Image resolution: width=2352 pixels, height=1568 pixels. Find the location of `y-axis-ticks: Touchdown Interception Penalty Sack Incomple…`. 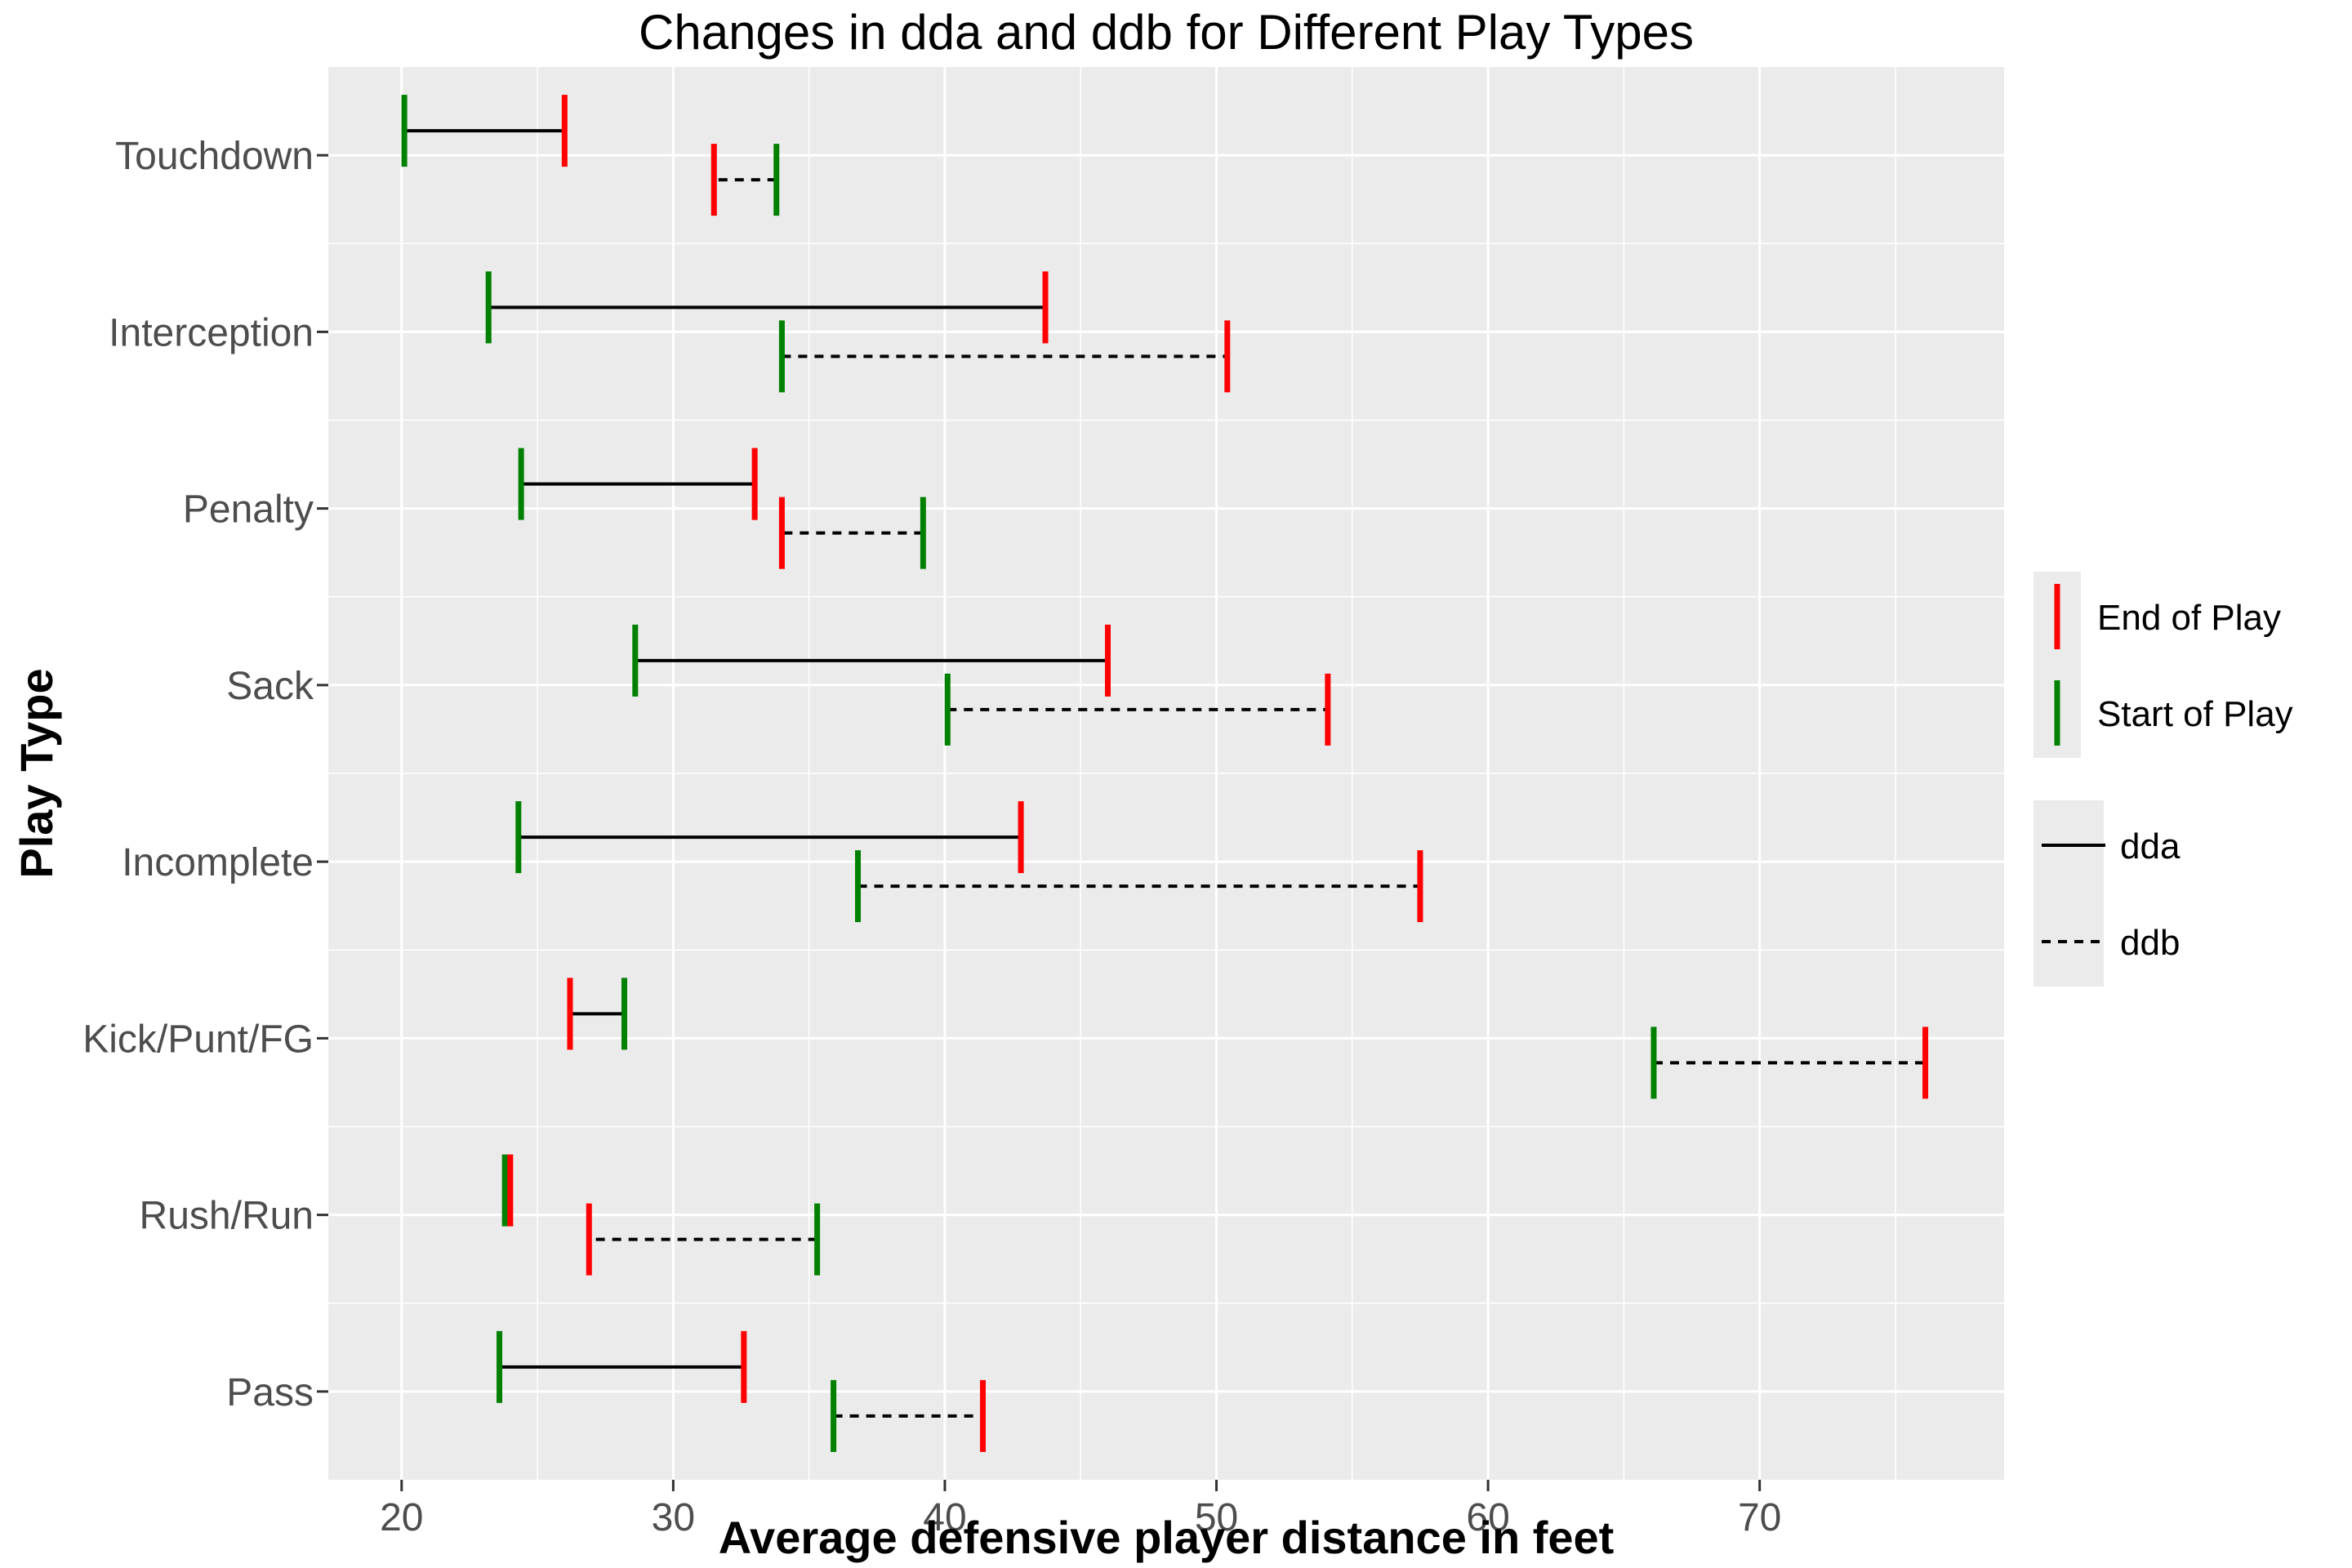

y-axis-ticks: Touchdown Interception Penalty Sack Incomple… is located at coordinates (205, 774).